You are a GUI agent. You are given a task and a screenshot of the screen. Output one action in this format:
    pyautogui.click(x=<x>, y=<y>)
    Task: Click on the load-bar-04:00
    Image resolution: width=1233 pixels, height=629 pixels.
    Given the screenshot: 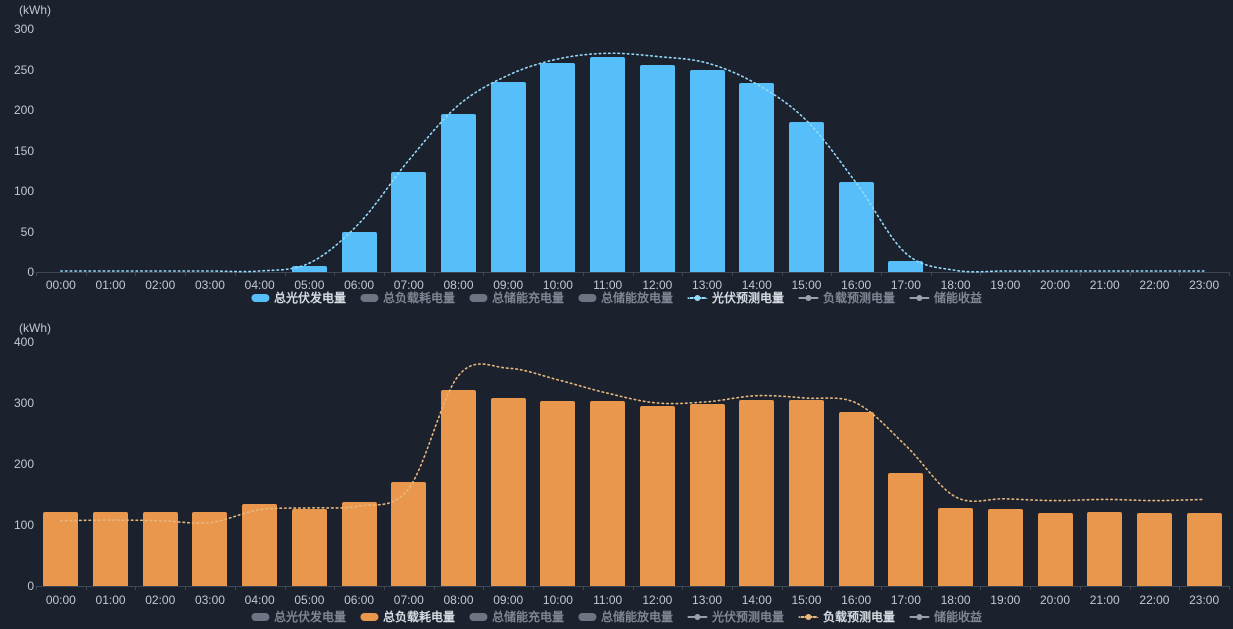 What is the action you would take?
    pyautogui.click(x=260, y=544)
    